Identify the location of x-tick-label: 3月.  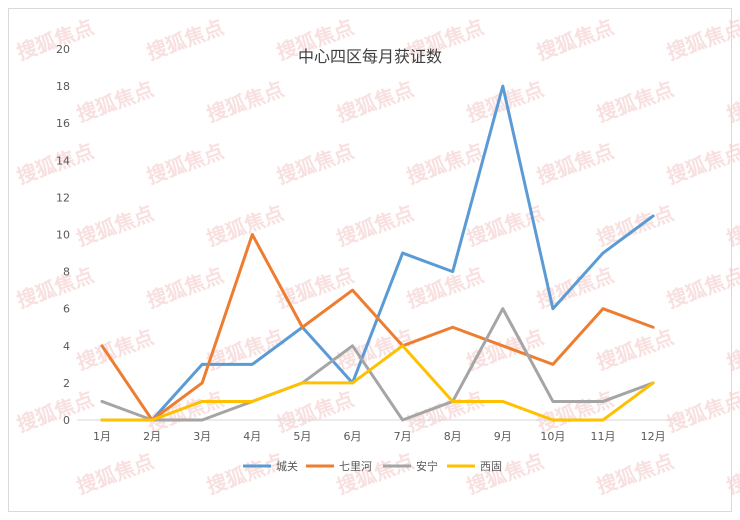
(202, 436).